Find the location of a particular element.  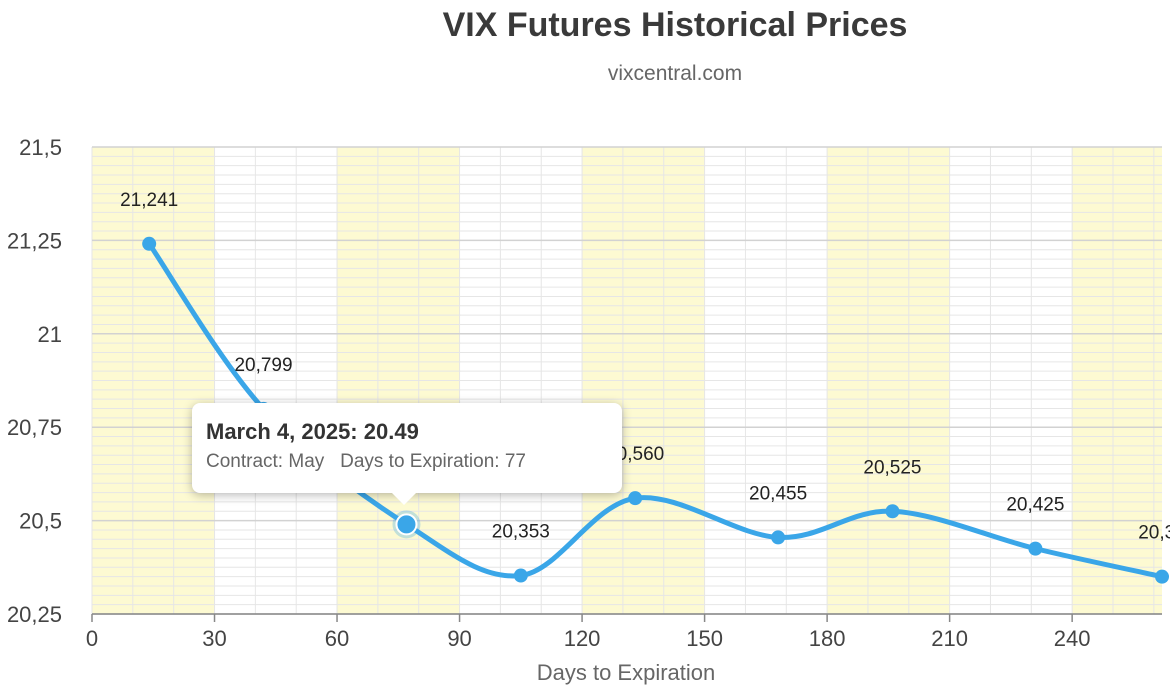

data-label: 20,353 is located at coordinates (521, 532).